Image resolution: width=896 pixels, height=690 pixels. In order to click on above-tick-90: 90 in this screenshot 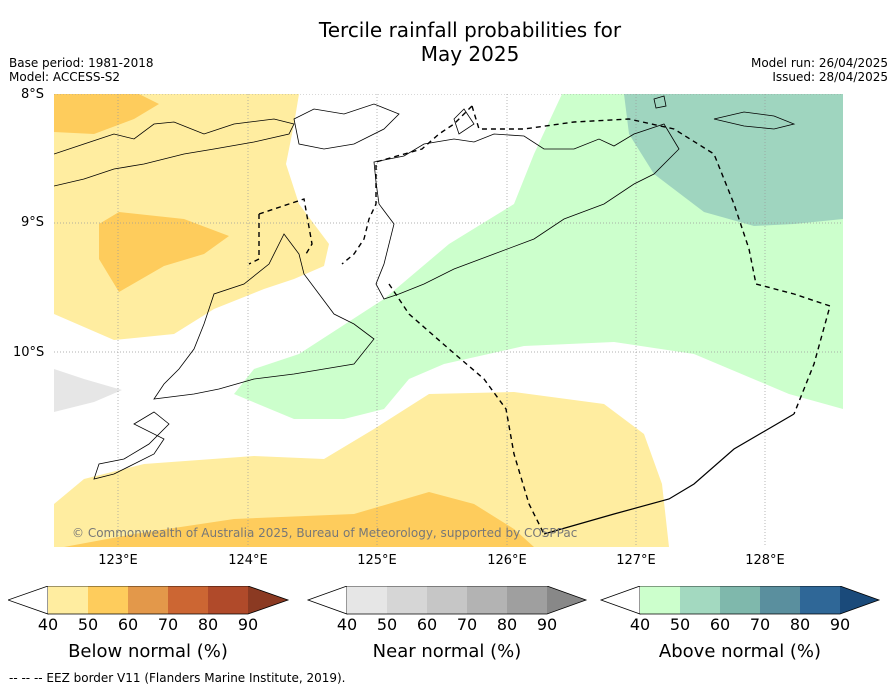, I will do `click(840, 624)`.